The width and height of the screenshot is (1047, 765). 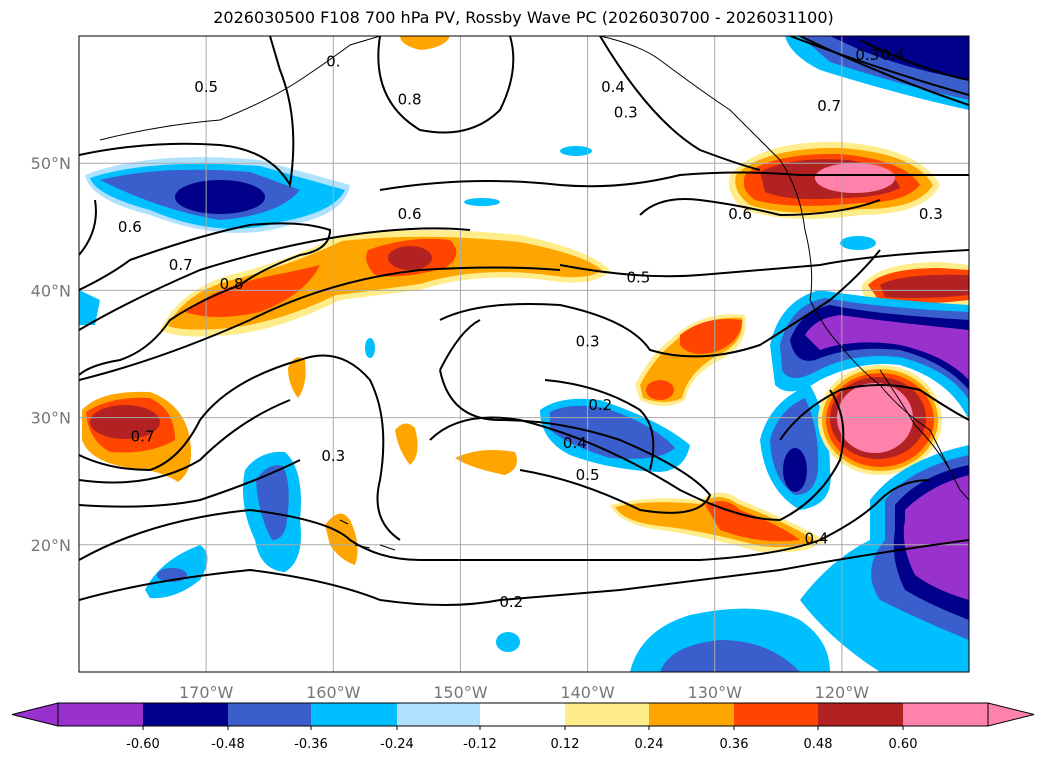 I want to click on lon-label: 140°W, so click(x=587, y=692).